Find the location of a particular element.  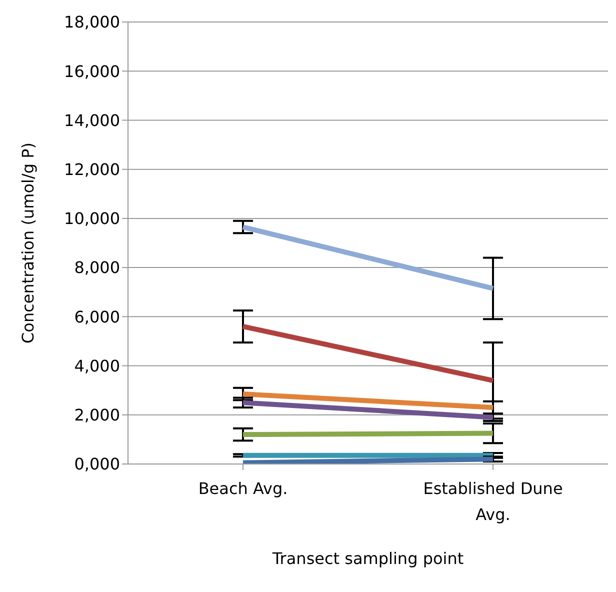

y-axis-title: Concentration (umol/g P) is located at coordinates (28, 243).